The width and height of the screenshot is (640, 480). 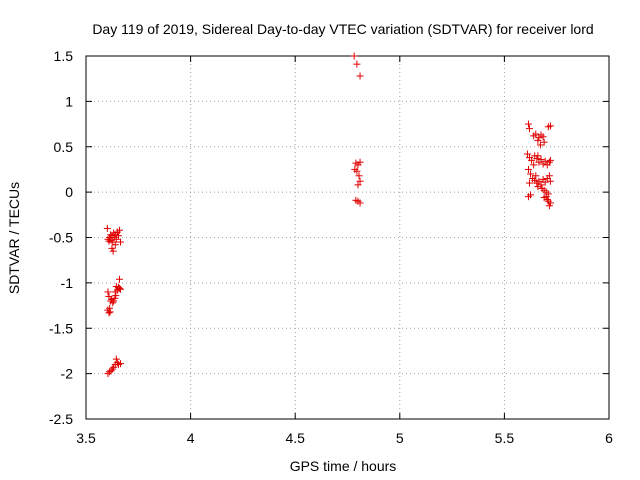 What do you see at coordinates (69, 101) in the screenshot?
I see `y-tick-label: 1` at bounding box center [69, 101].